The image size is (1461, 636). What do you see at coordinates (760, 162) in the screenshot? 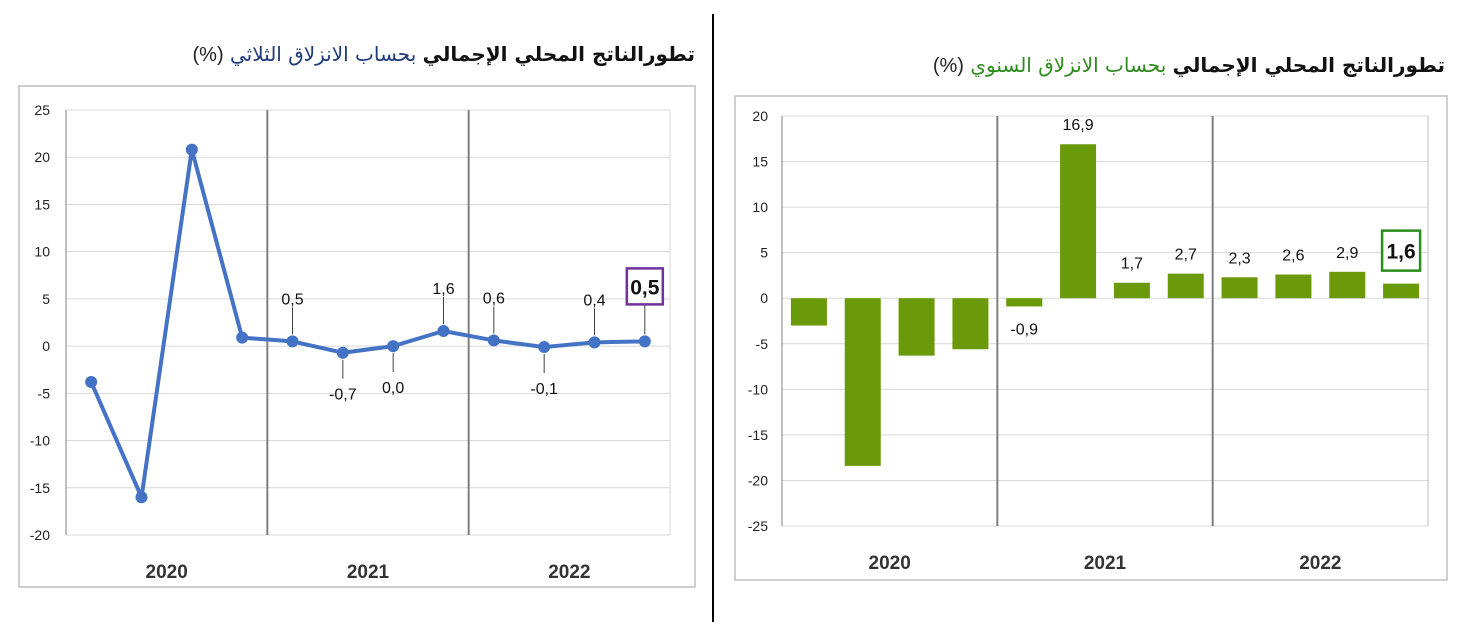
I see `right-y-tick-label: 15` at bounding box center [760, 162].